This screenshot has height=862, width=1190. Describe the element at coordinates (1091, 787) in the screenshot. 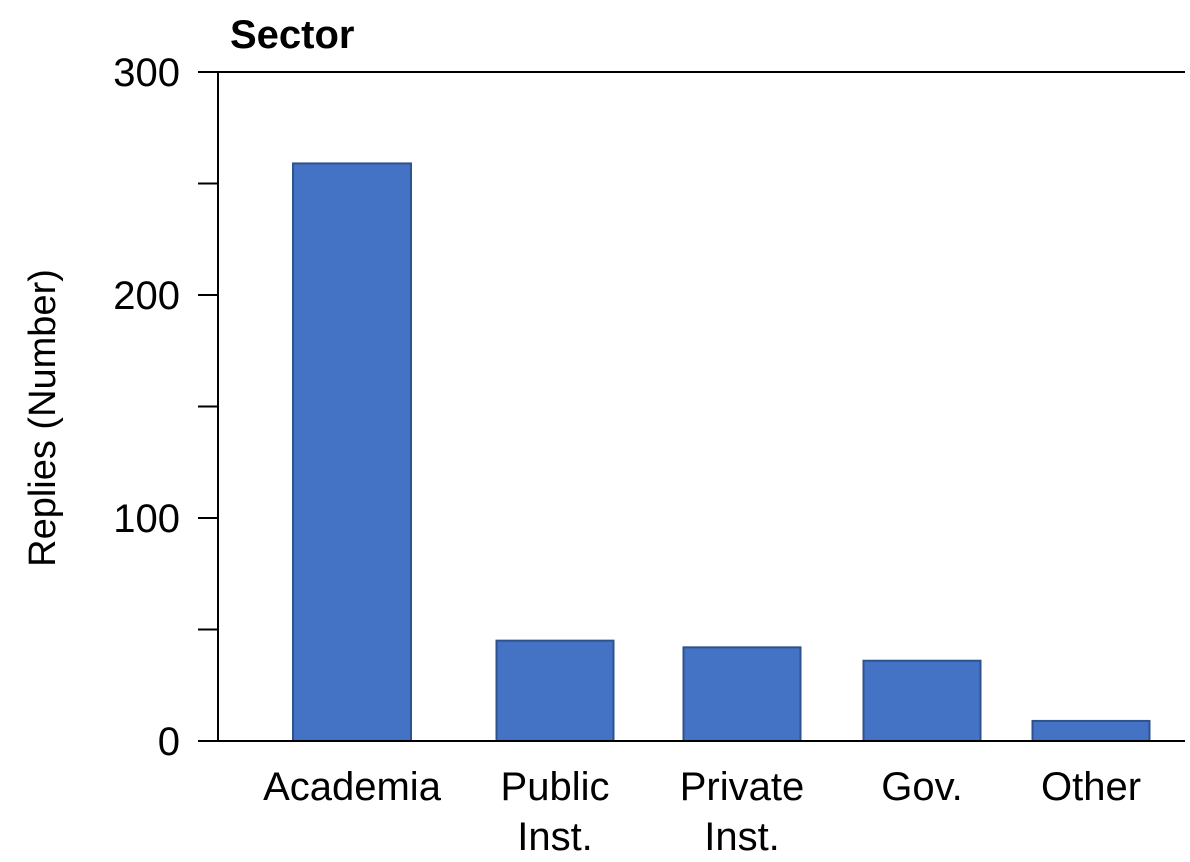

I see `x-tick-label: Other` at that location.